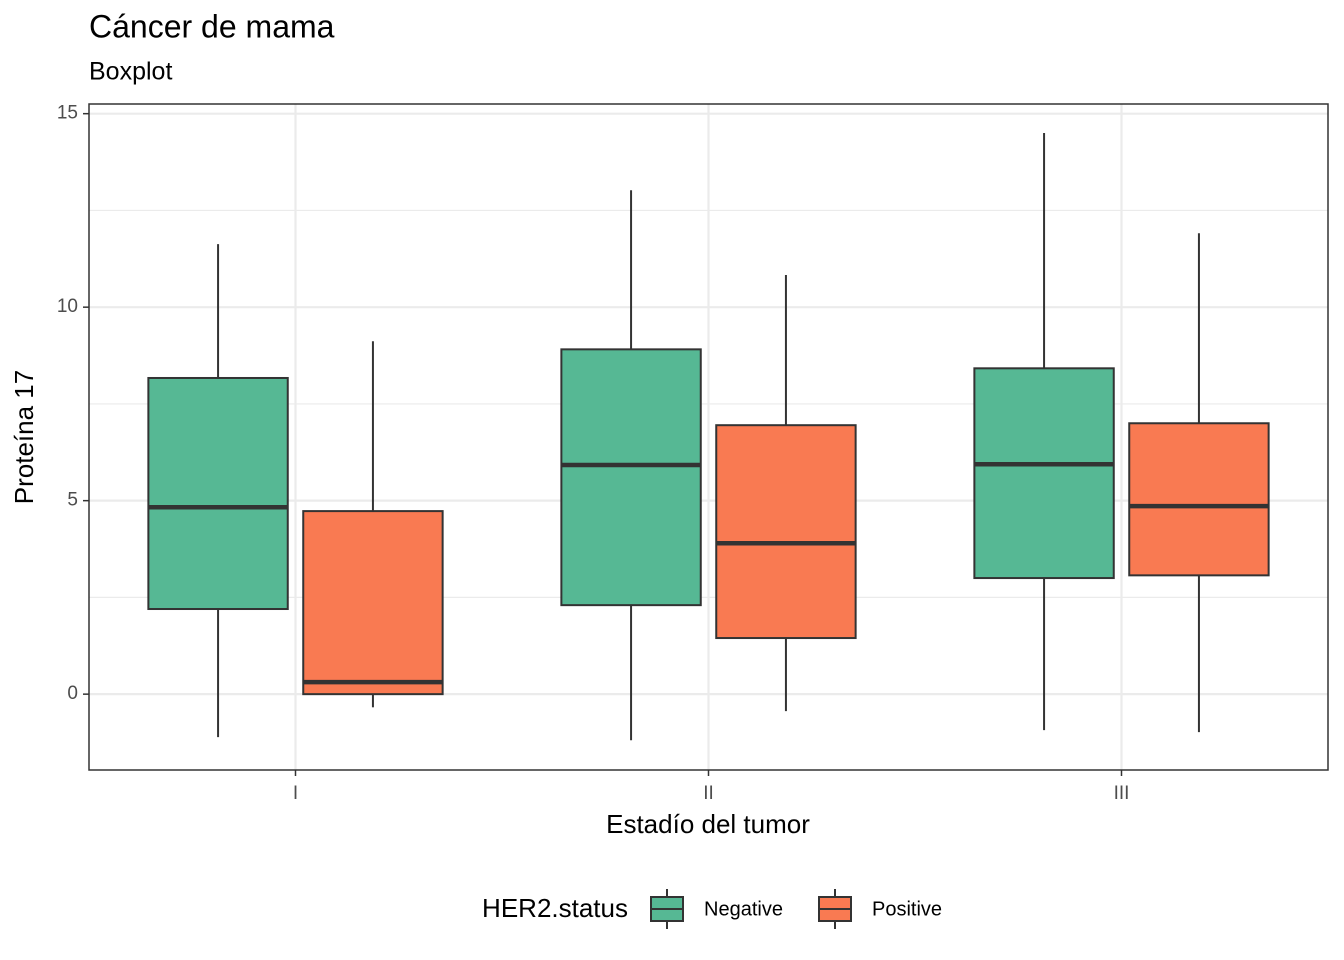  I want to click on x-tick-label: II, so click(708, 793).